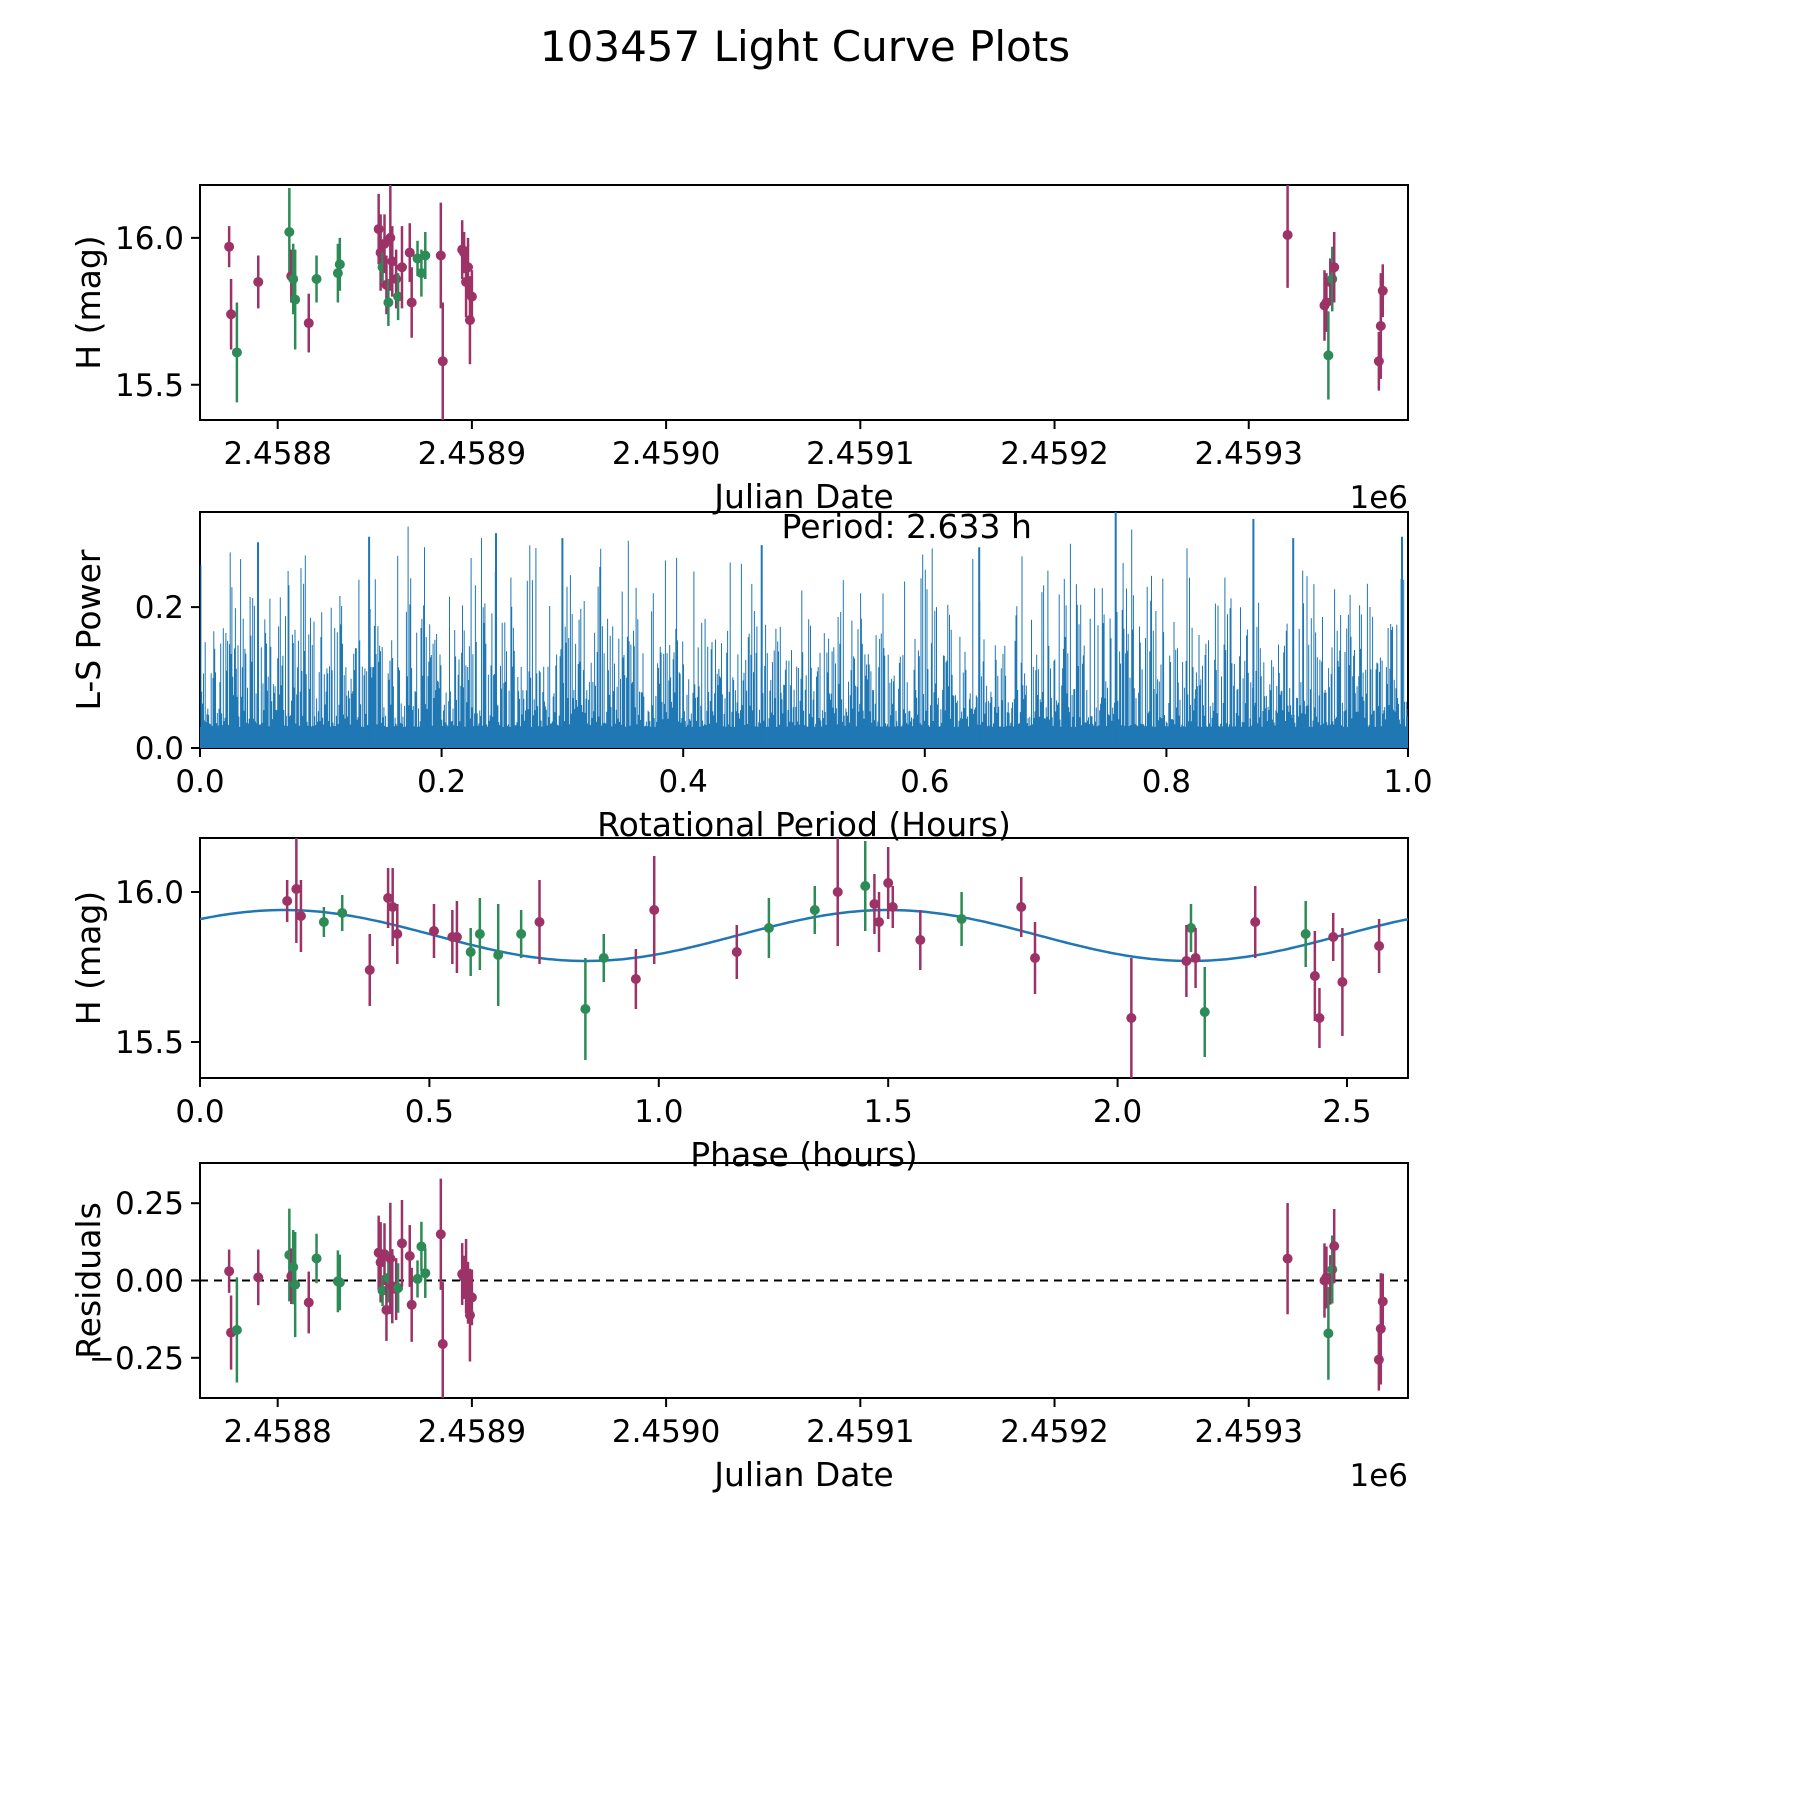 The image size is (1800, 1800). I want to click on svg-text: L-S Power, so click(88, 629).